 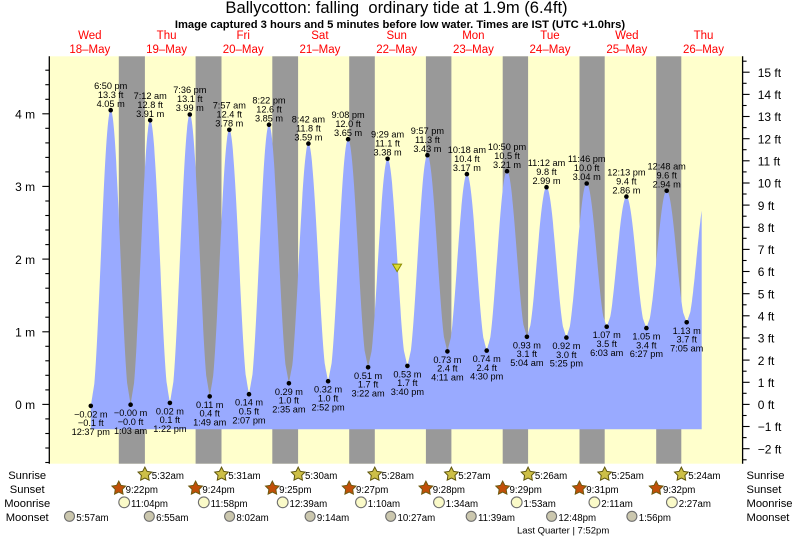 I want to click on svg-text: 10.5 ft, so click(x=507, y=156).